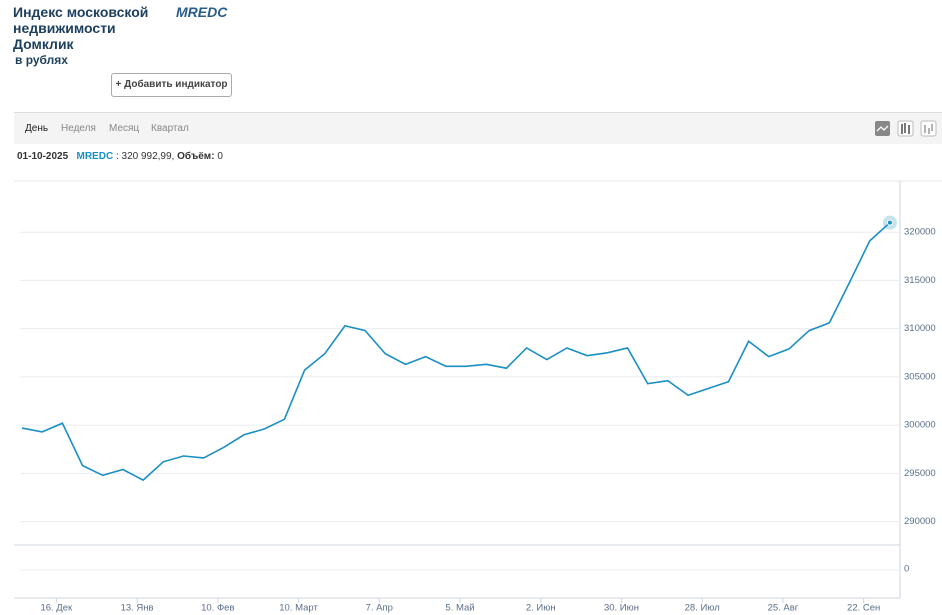 This screenshot has height=615, width=942. What do you see at coordinates (906, 128) in the screenshot?
I see `chart-type-icons` at bounding box center [906, 128].